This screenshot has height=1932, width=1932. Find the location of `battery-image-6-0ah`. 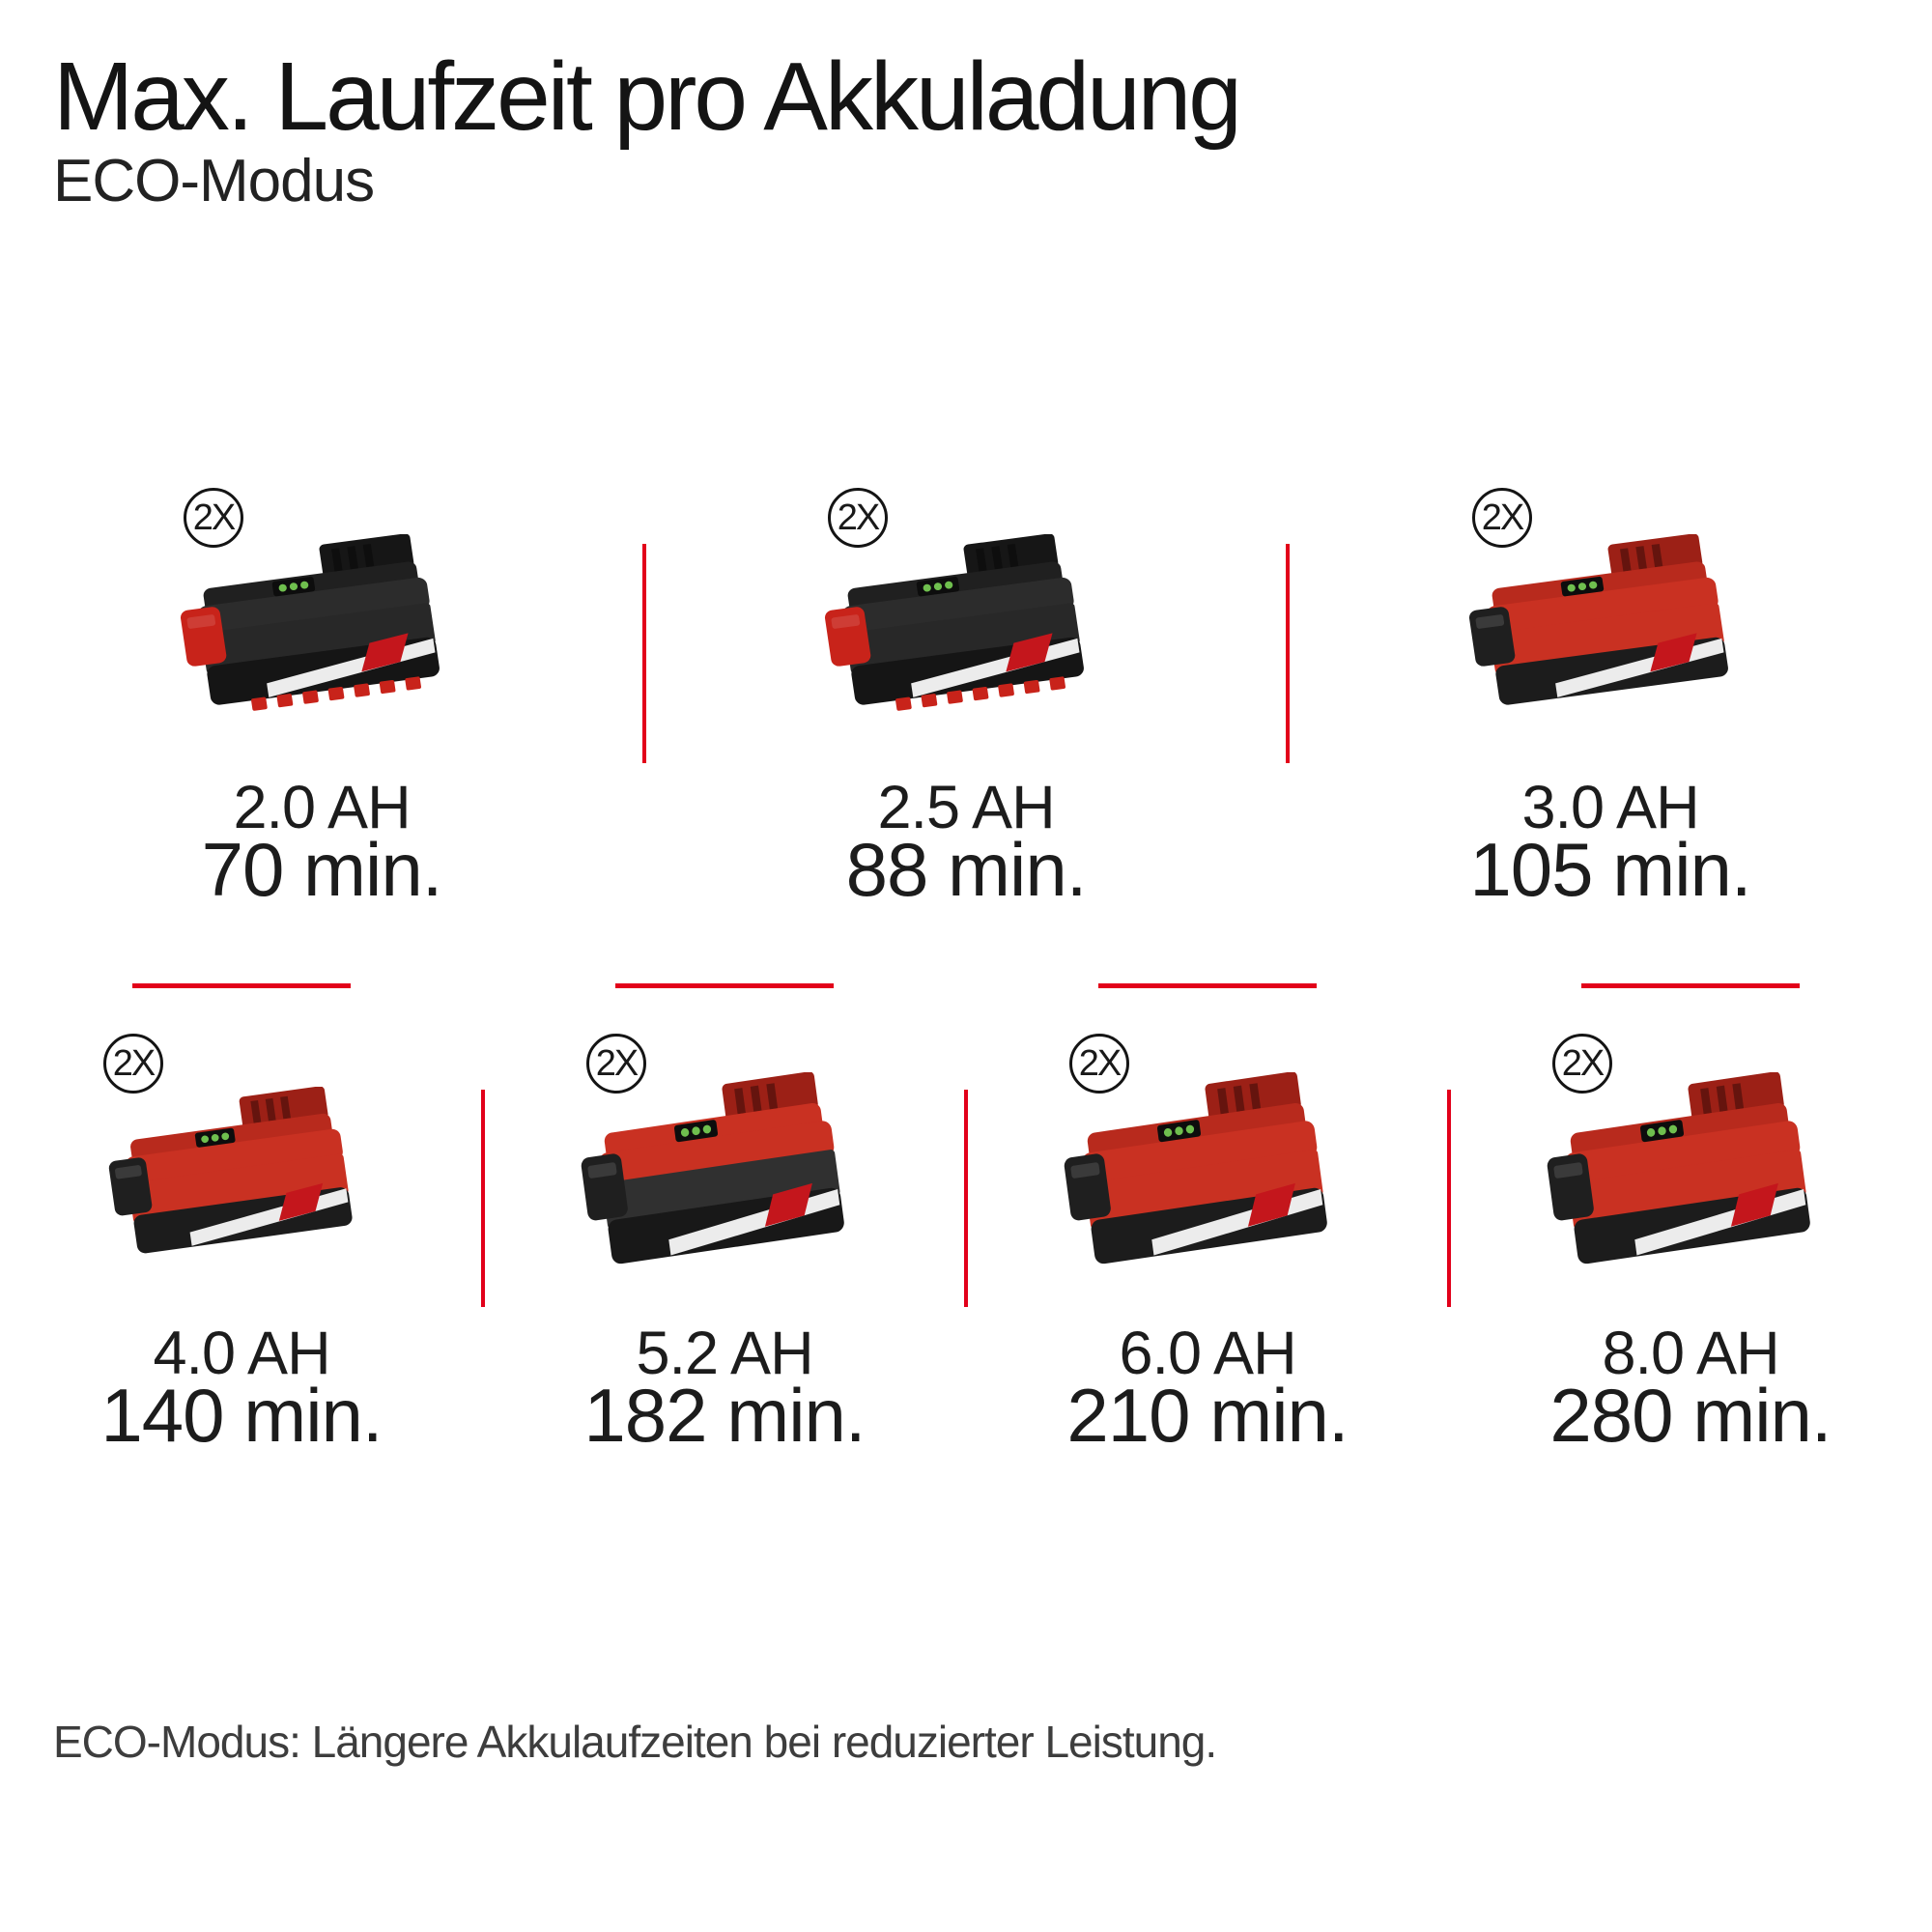

battery-image-6-0ah is located at coordinates (1208, 1183).